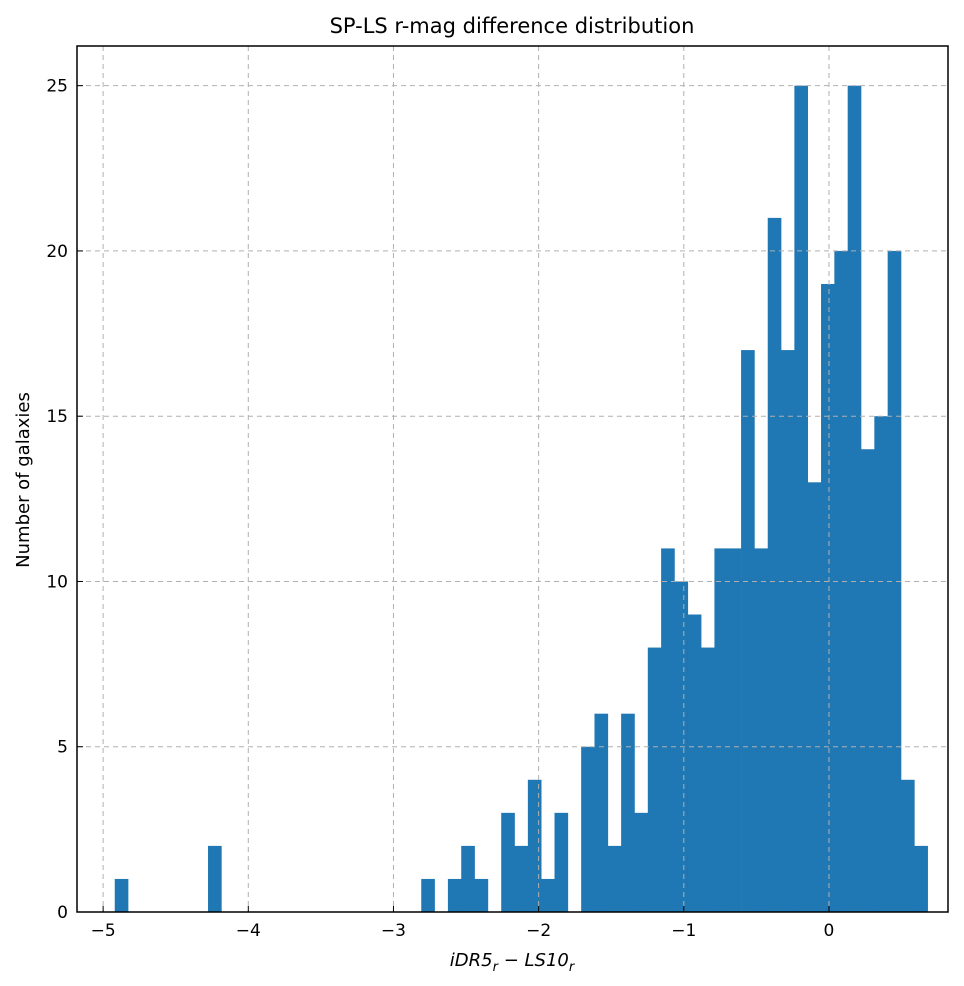  What do you see at coordinates (538, 931) in the screenshot?
I see `x-tick-label: −2` at bounding box center [538, 931].